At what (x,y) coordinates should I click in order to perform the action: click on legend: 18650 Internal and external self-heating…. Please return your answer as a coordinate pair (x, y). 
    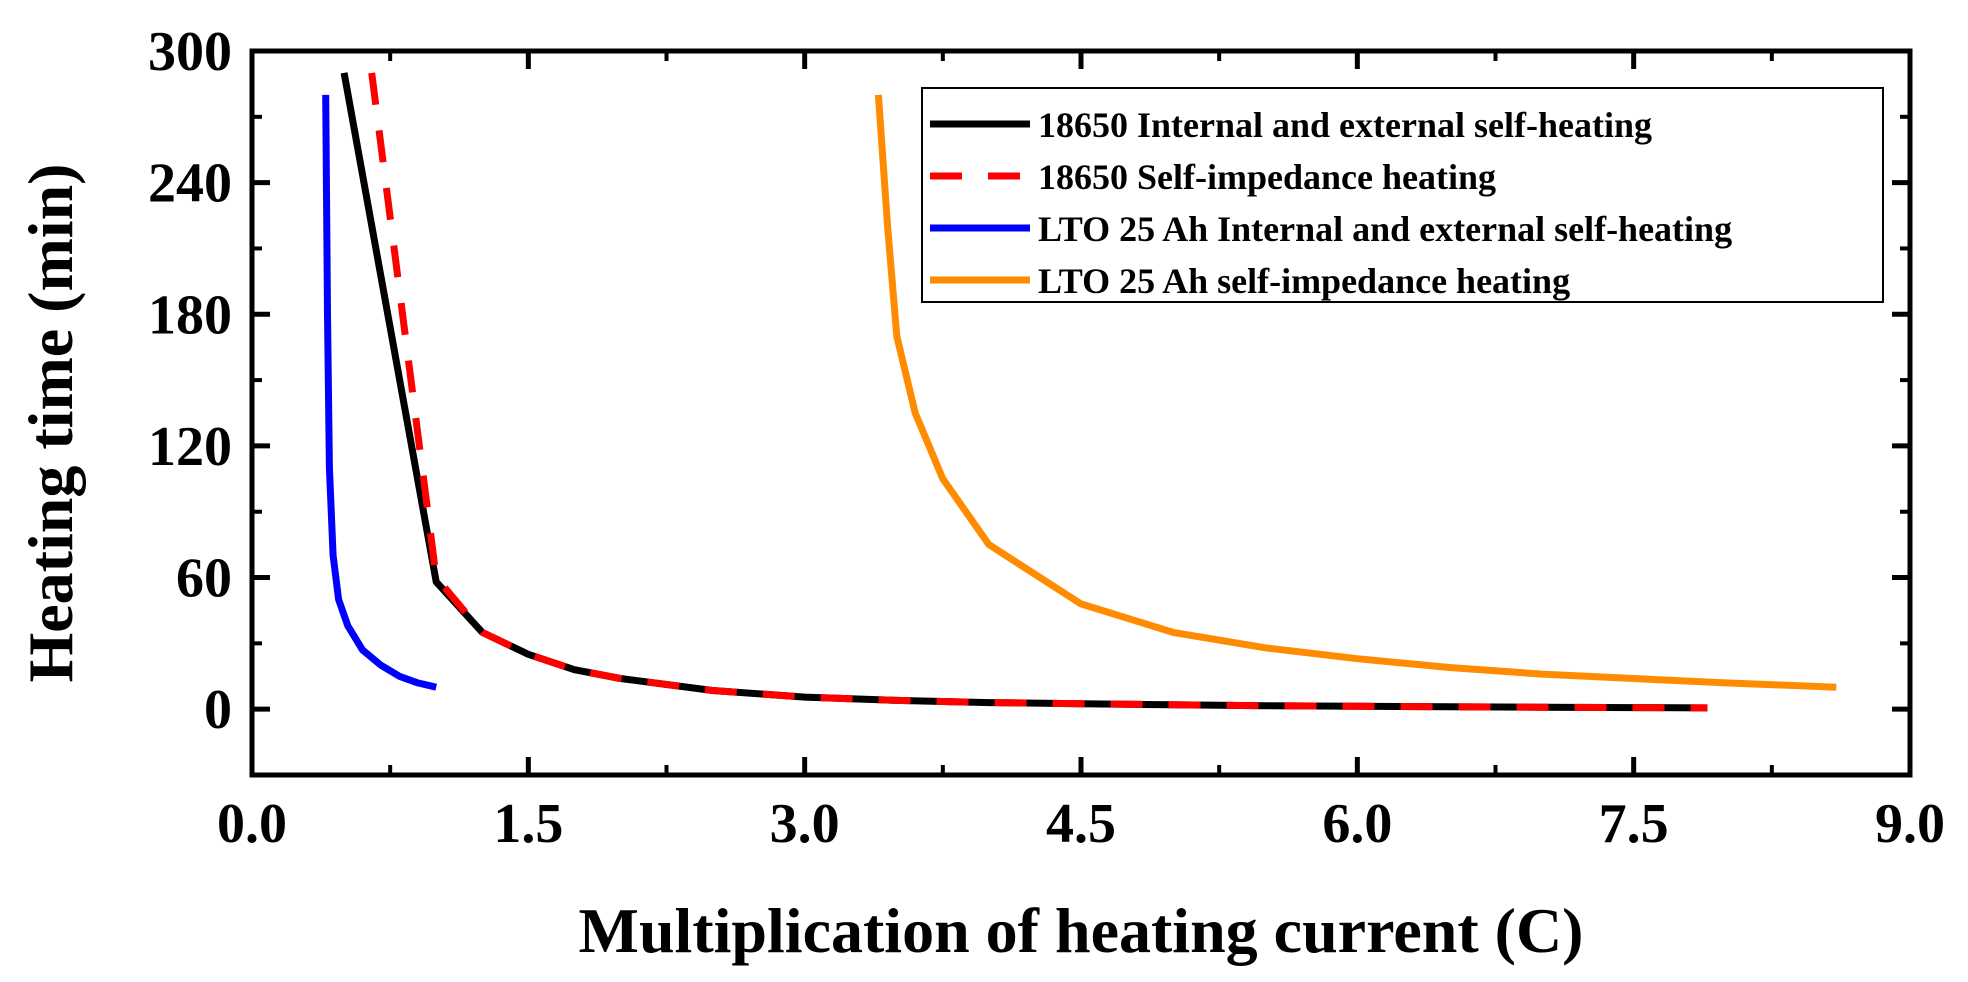
    Looking at the image, I should click on (1402, 195).